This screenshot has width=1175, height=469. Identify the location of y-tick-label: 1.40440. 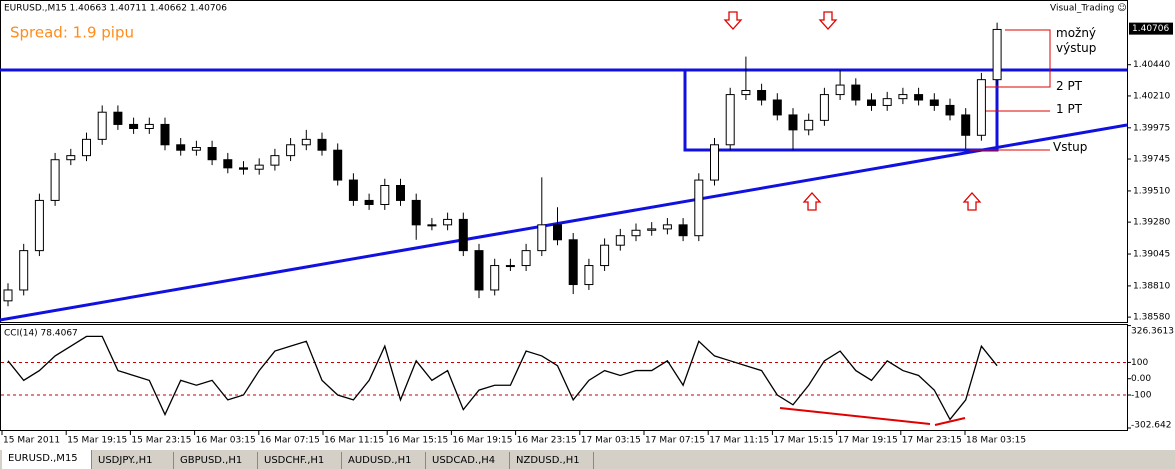
(1151, 65).